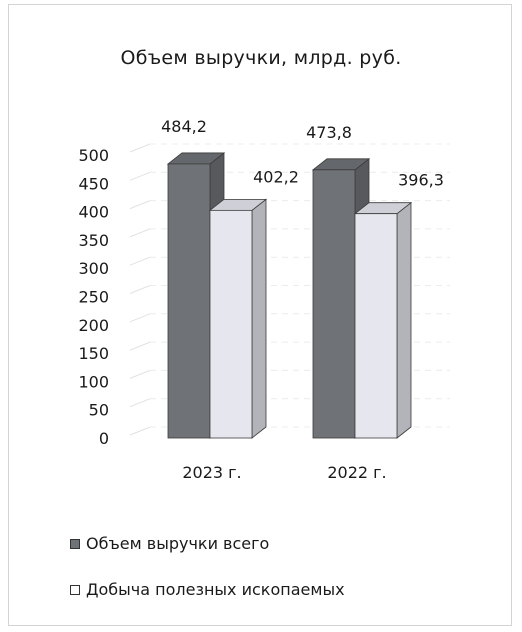 This screenshot has height=632, width=522. What do you see at coordinates (93, 183) in the screenshot?
I see `y-tick-label: 450` at bounding box center [93, 183].